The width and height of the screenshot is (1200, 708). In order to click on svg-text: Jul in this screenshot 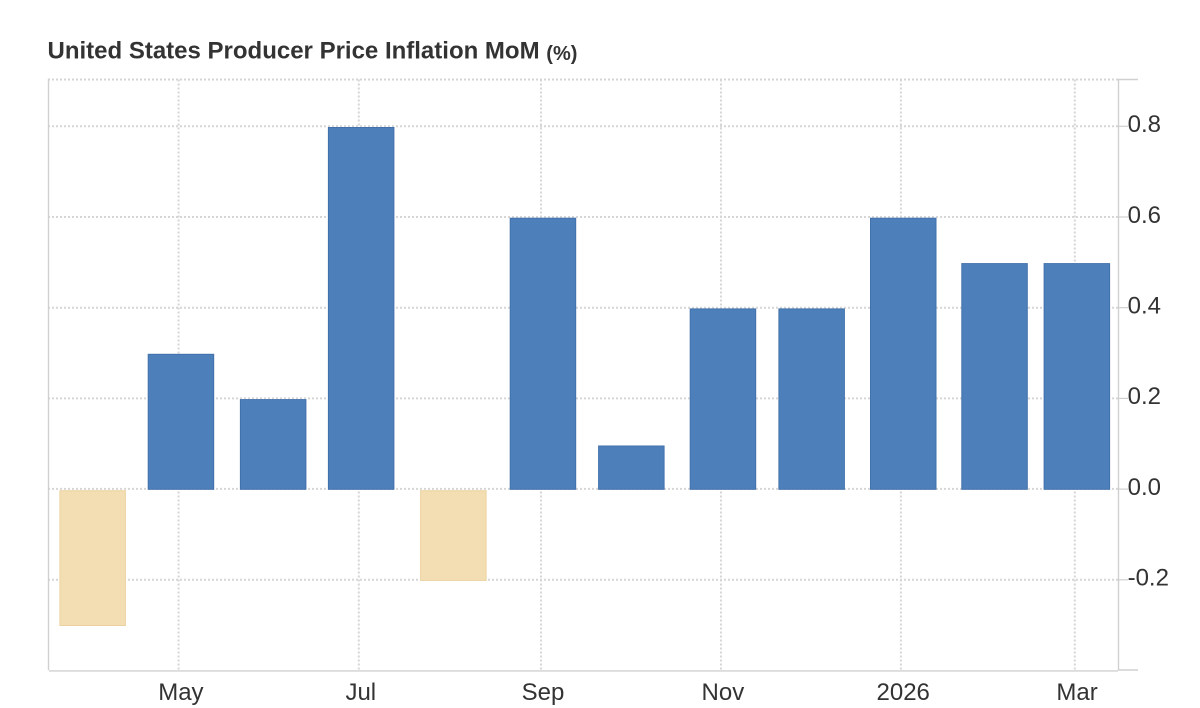, I will do `click(360, 692)`.